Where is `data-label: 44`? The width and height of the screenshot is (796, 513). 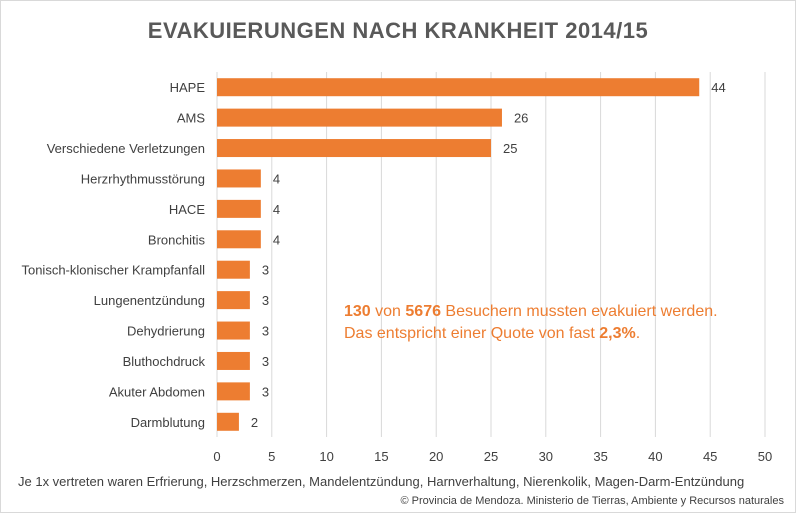 data-label: 44 is located at coordinates (718, 87).